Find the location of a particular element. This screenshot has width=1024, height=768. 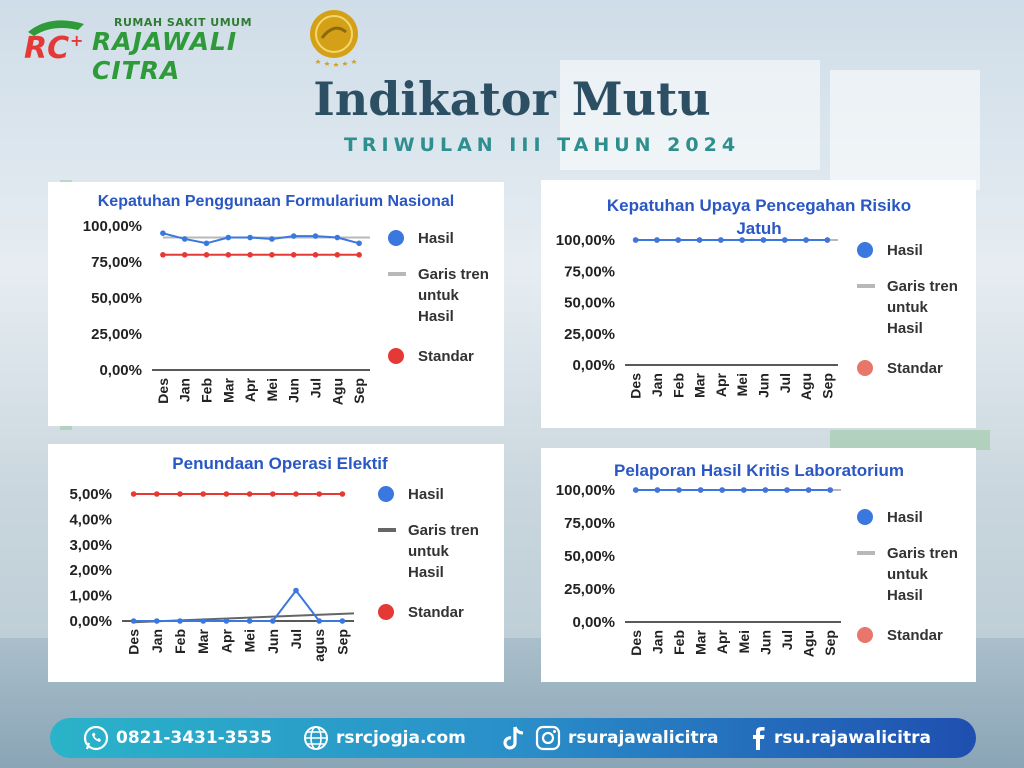

footer-instagram: rsurajawalicitra is located at coordinates (610, 738).